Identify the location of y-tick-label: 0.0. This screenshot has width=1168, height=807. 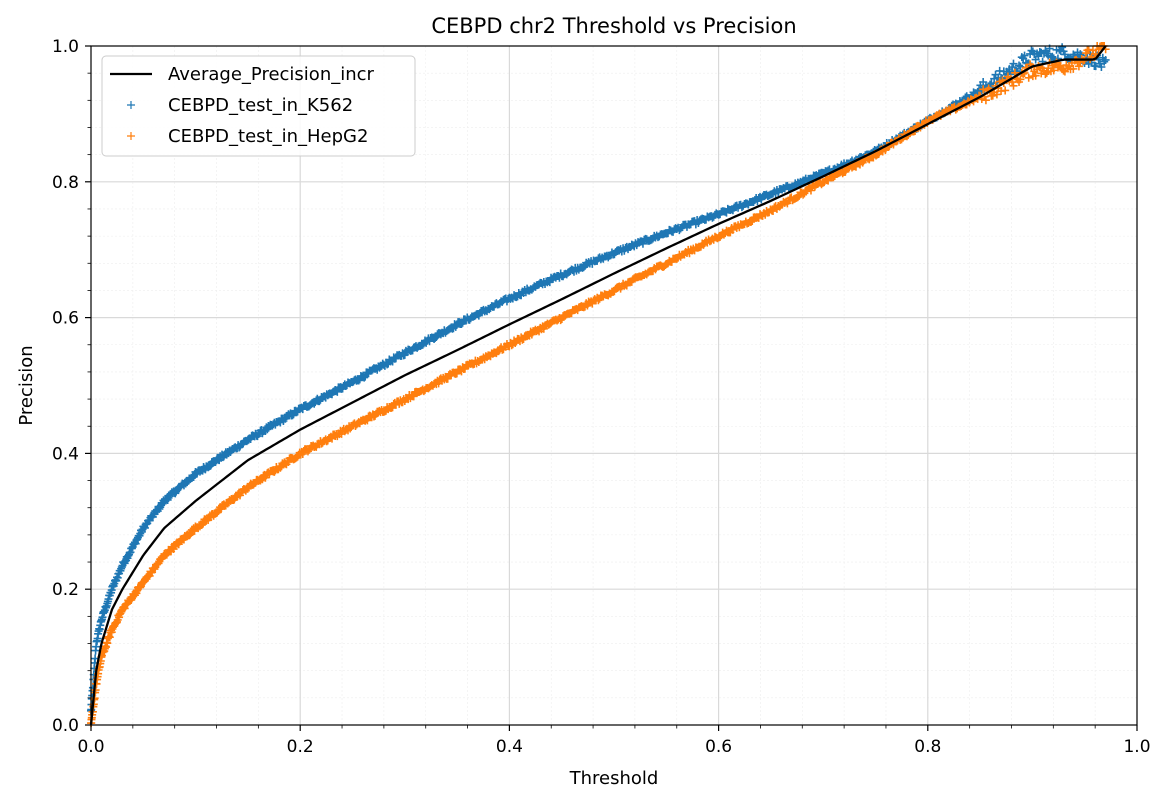
(65, 726).